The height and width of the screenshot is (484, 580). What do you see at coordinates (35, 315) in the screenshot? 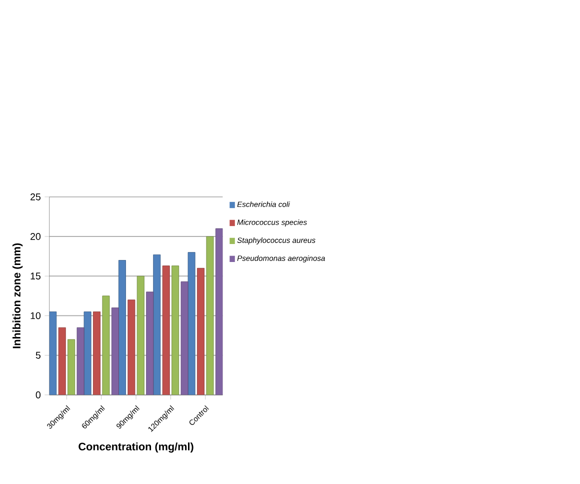
I see `y-tick-label: 10` at bounding box center [35, 315].